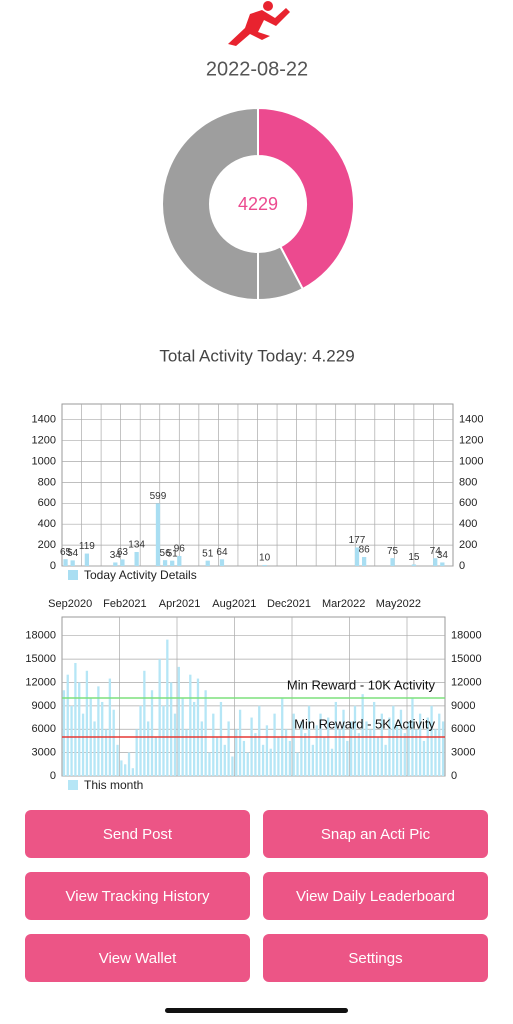 This screenshot has width=513, height=1024. What do you see at coordinates (44, 461) in the screenshot?
I see `y-tick-label: 1000` at bounding box center [44, 461].